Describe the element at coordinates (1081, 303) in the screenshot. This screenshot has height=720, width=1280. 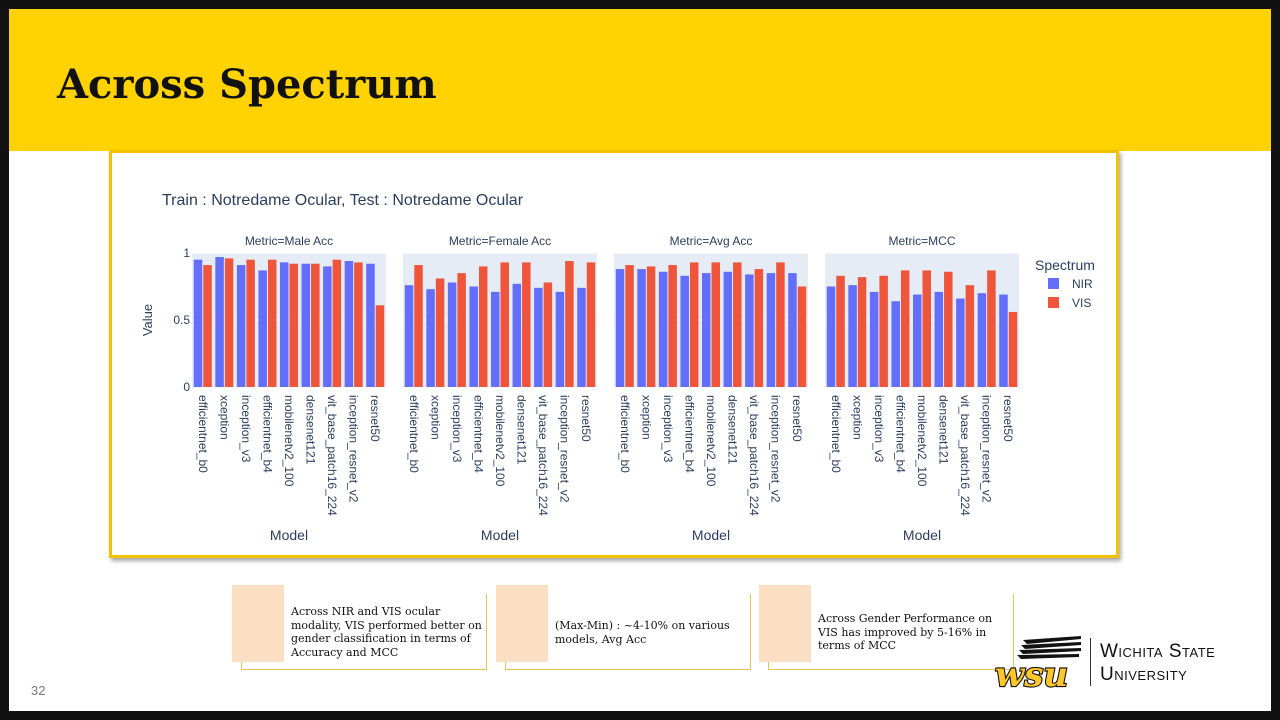
I see `legend-label: VIS` at that location.